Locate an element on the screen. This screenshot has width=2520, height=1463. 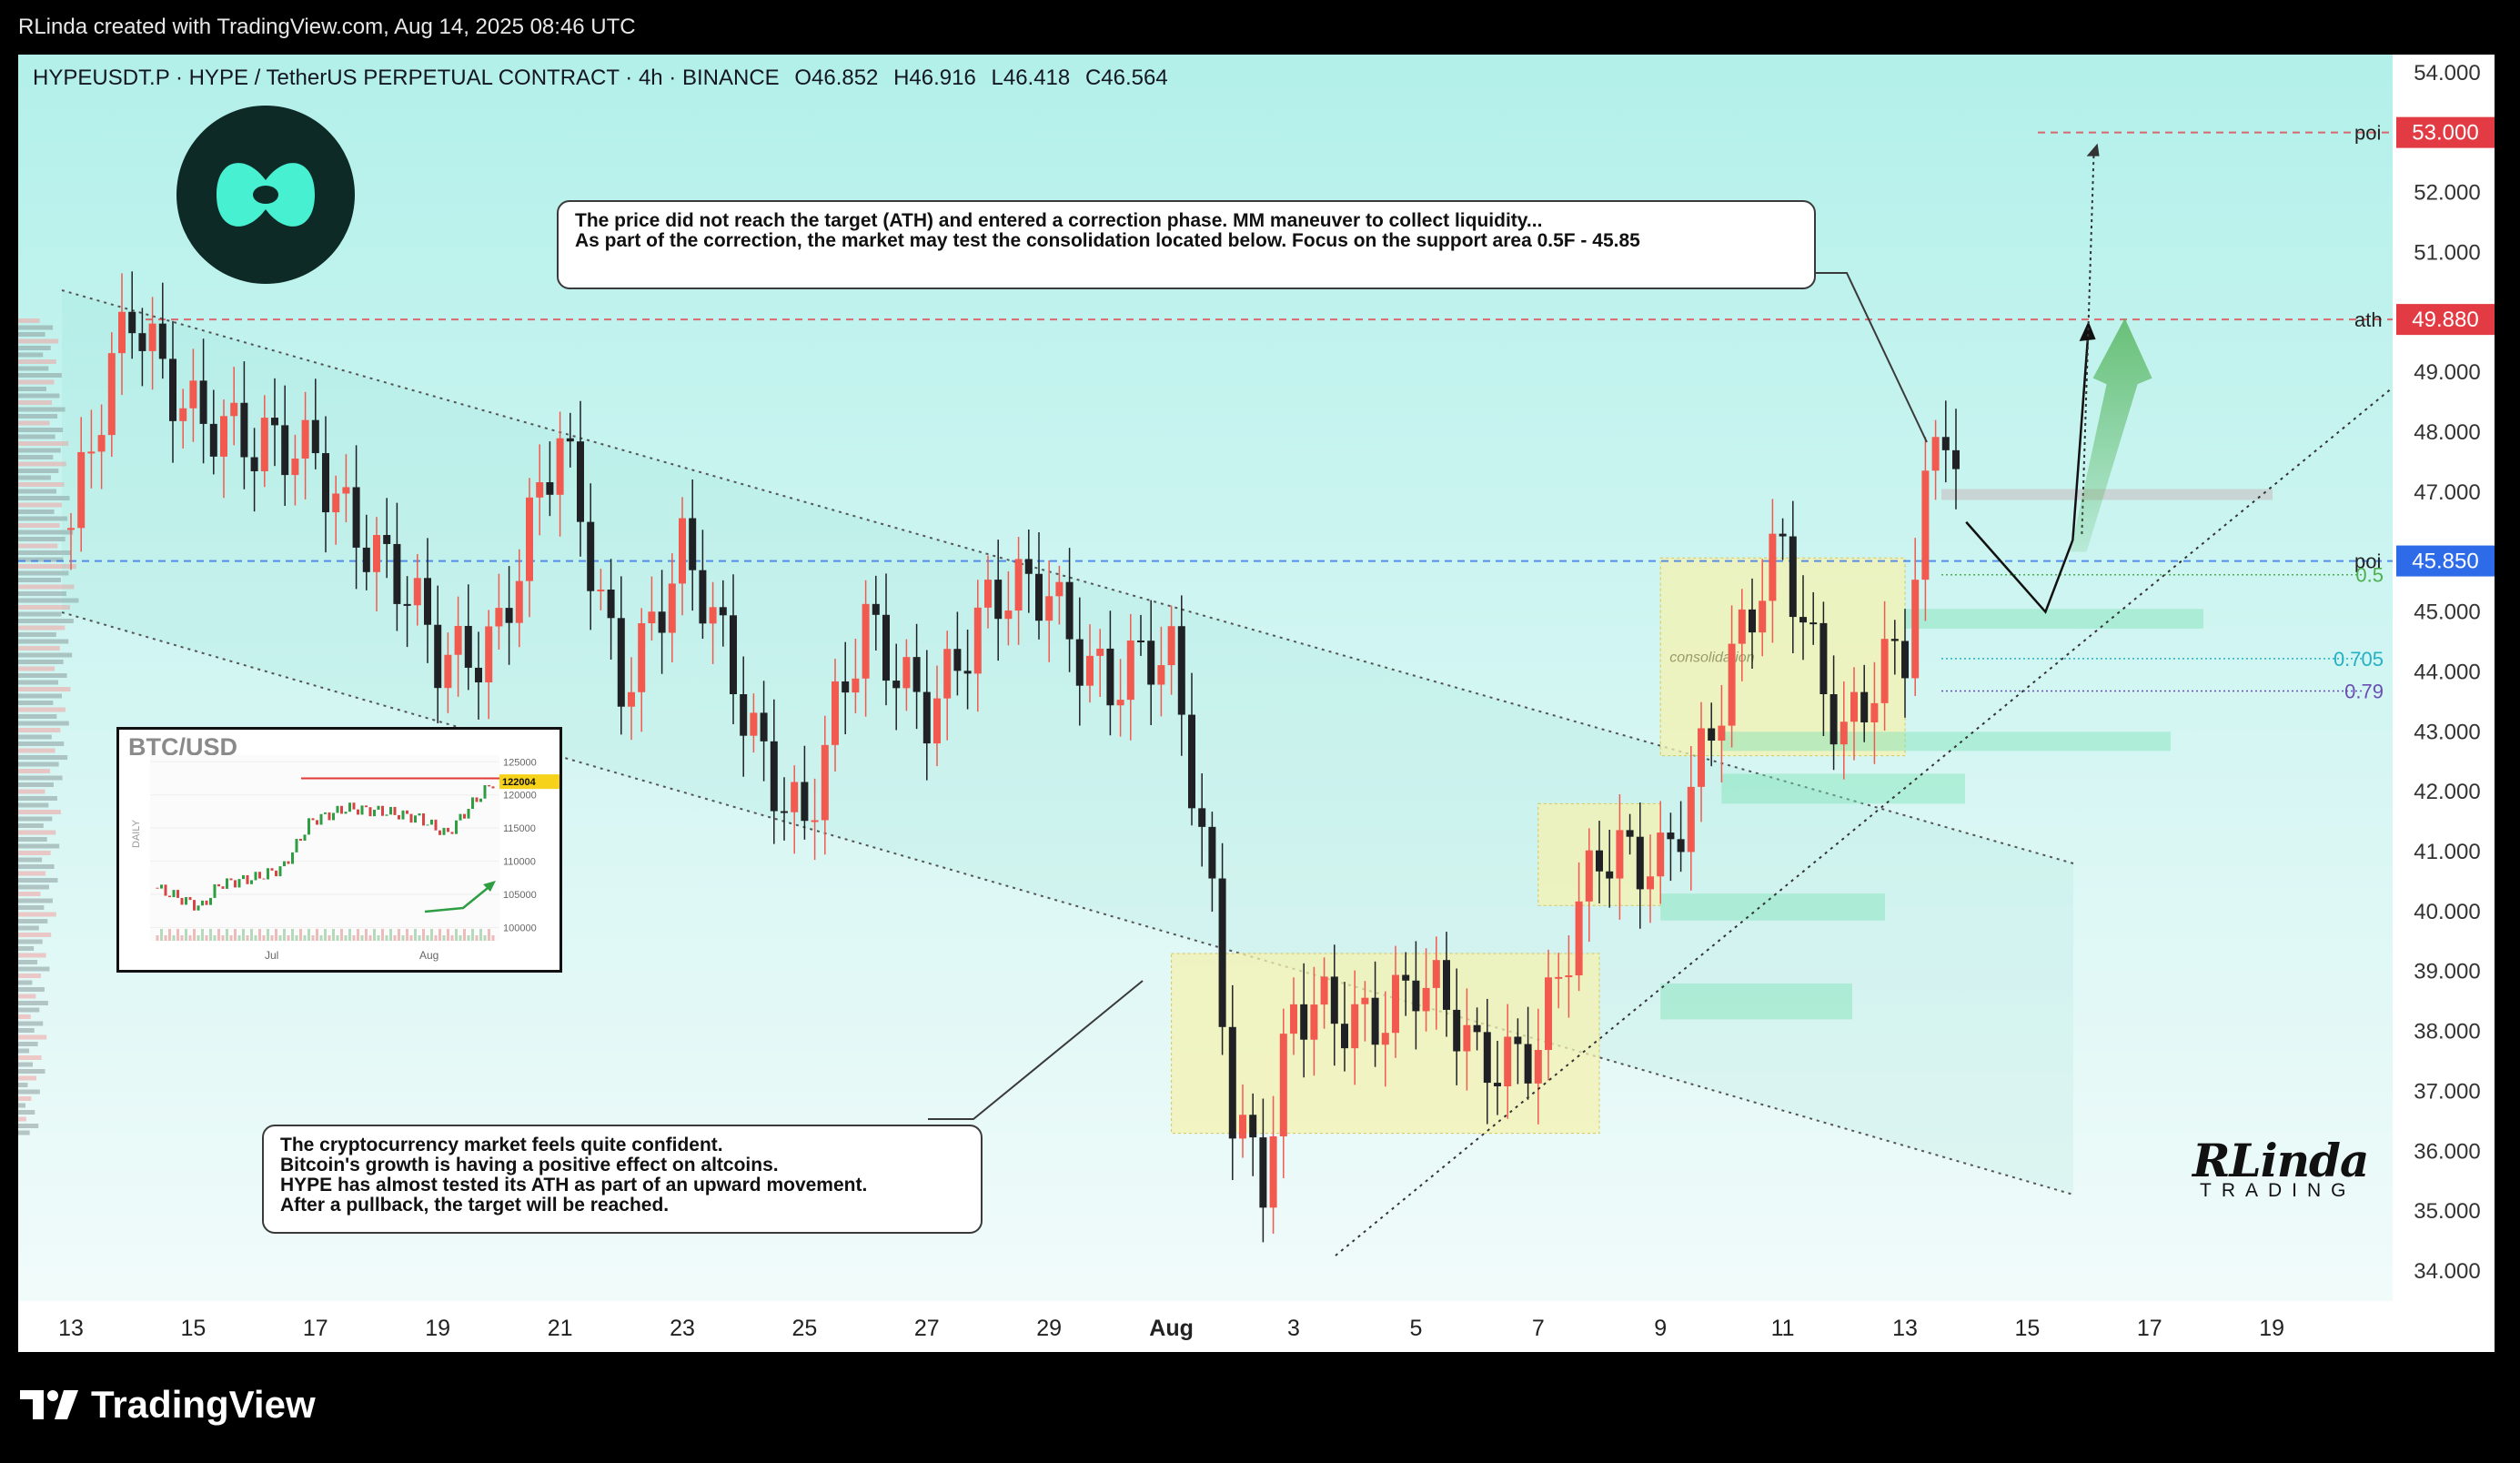
price-tag-2: 45.850 is located at coordinates (2445, 562).